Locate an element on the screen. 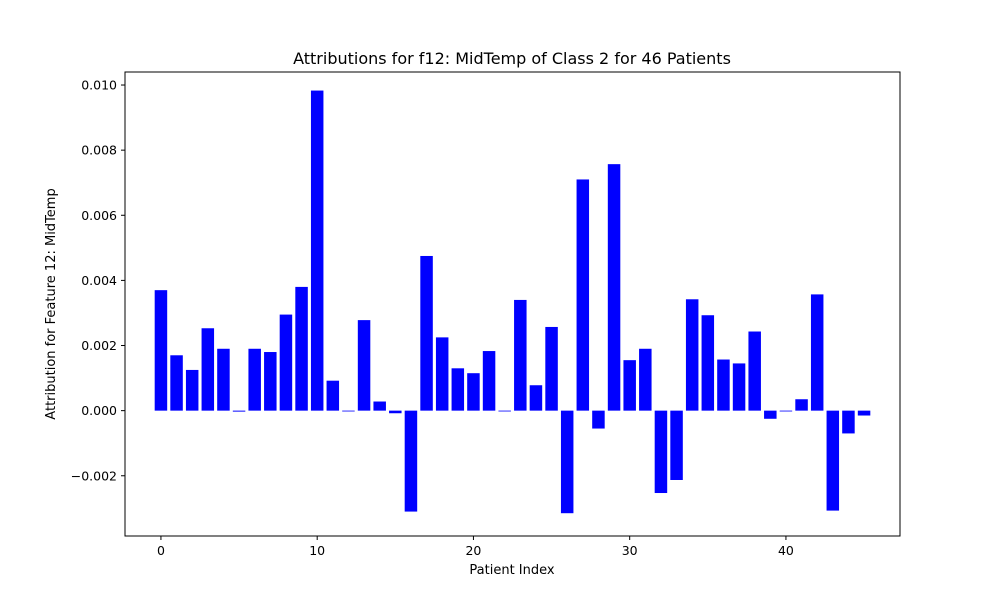  y-tick-label: 0.004 is located at coordinates (99, 280).